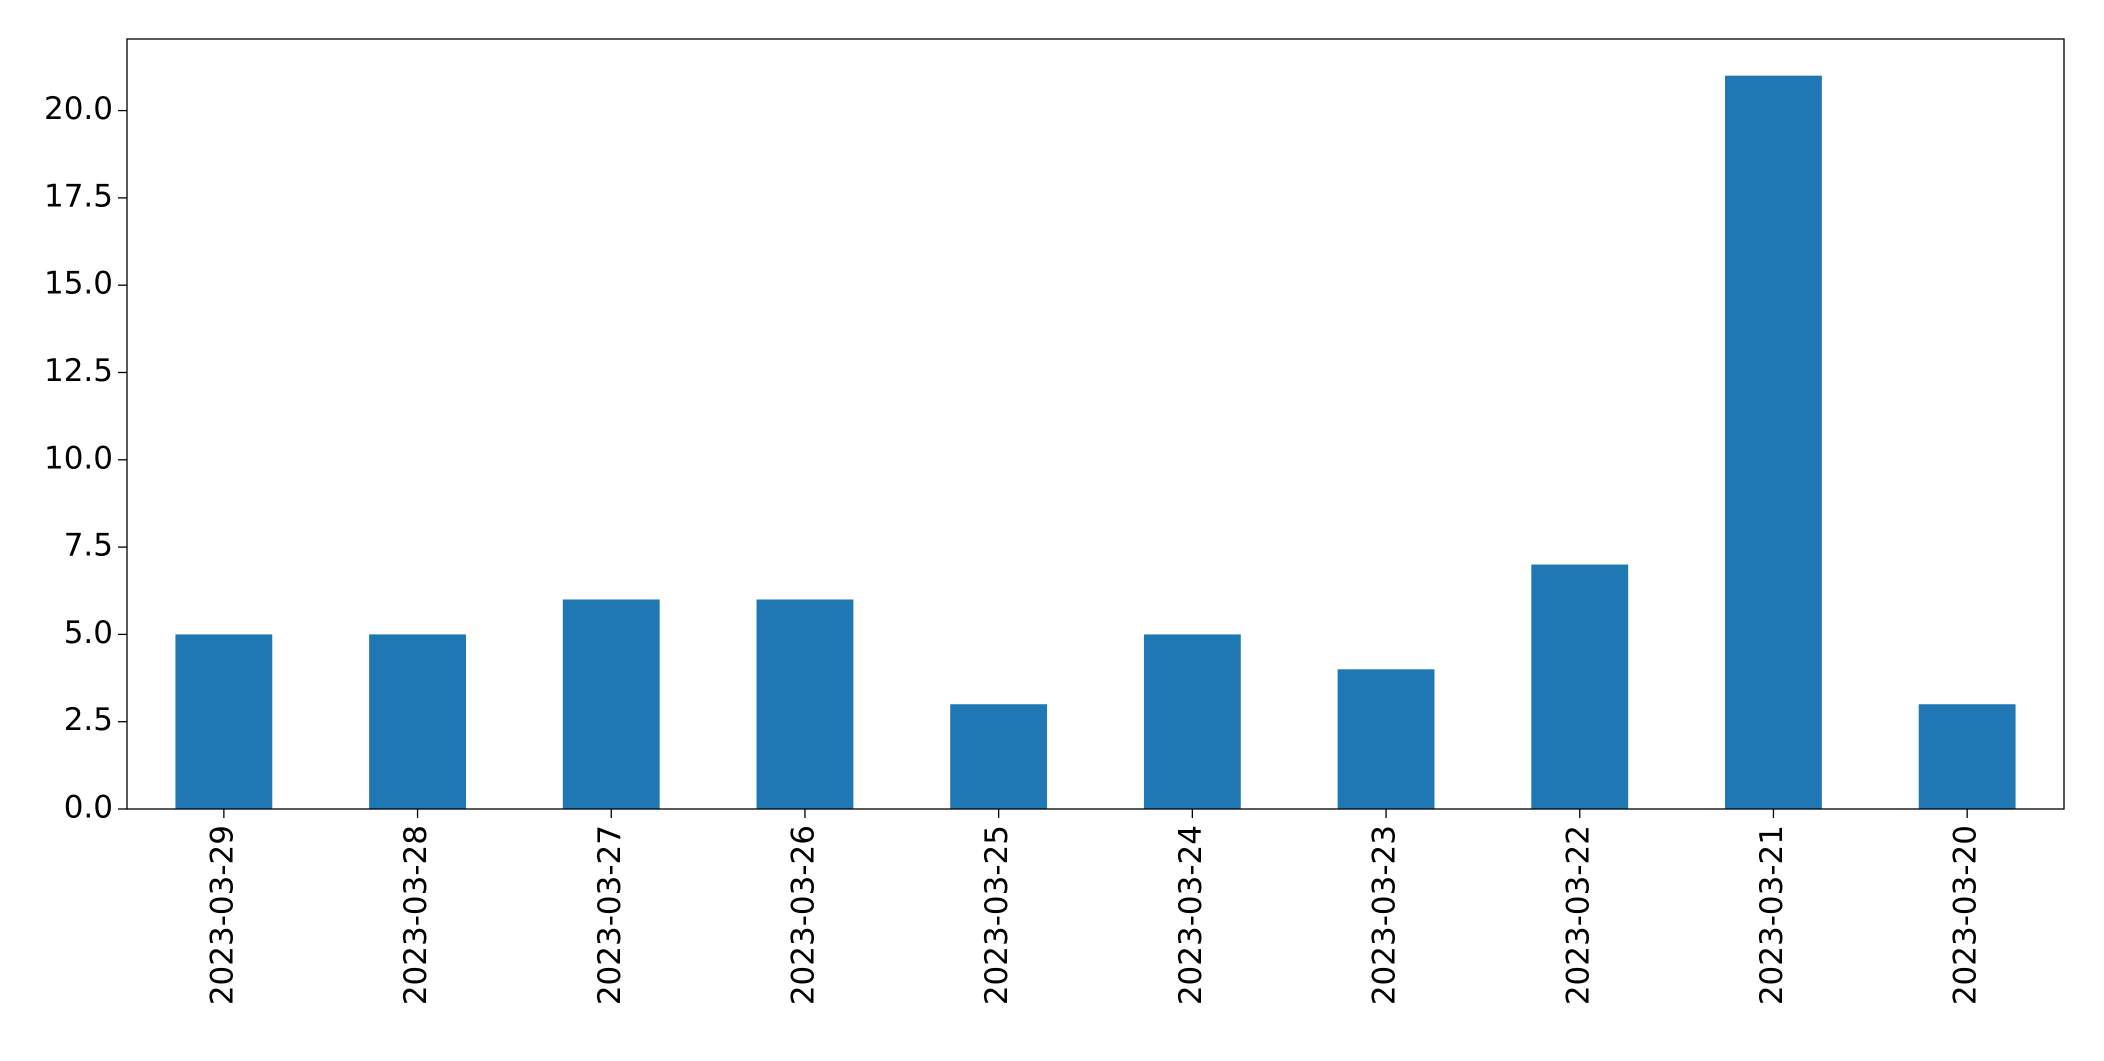 The height and width of the screenshot is (1061, 2104). I want to click on x-tick-label: 2023-03-28, so click(416, 915).